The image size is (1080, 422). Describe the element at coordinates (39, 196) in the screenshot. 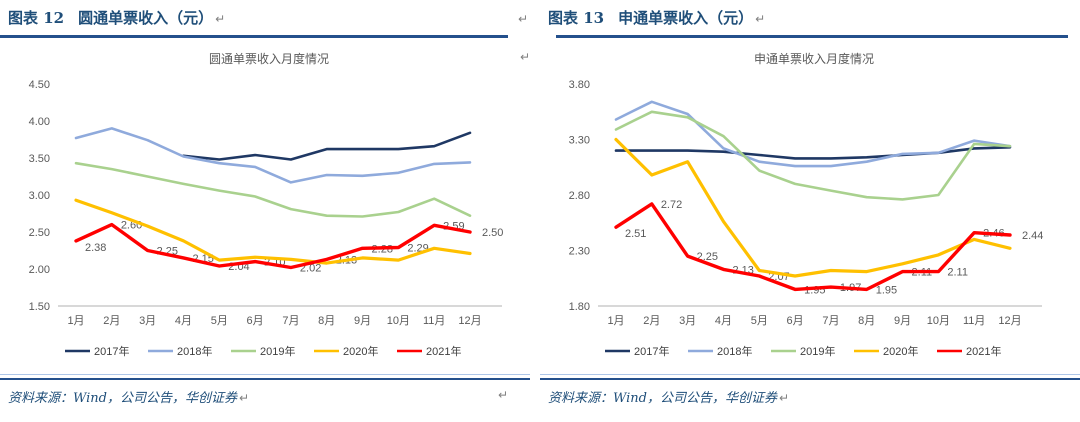

I see `y-axis-tick-label: 3.00` at that location.